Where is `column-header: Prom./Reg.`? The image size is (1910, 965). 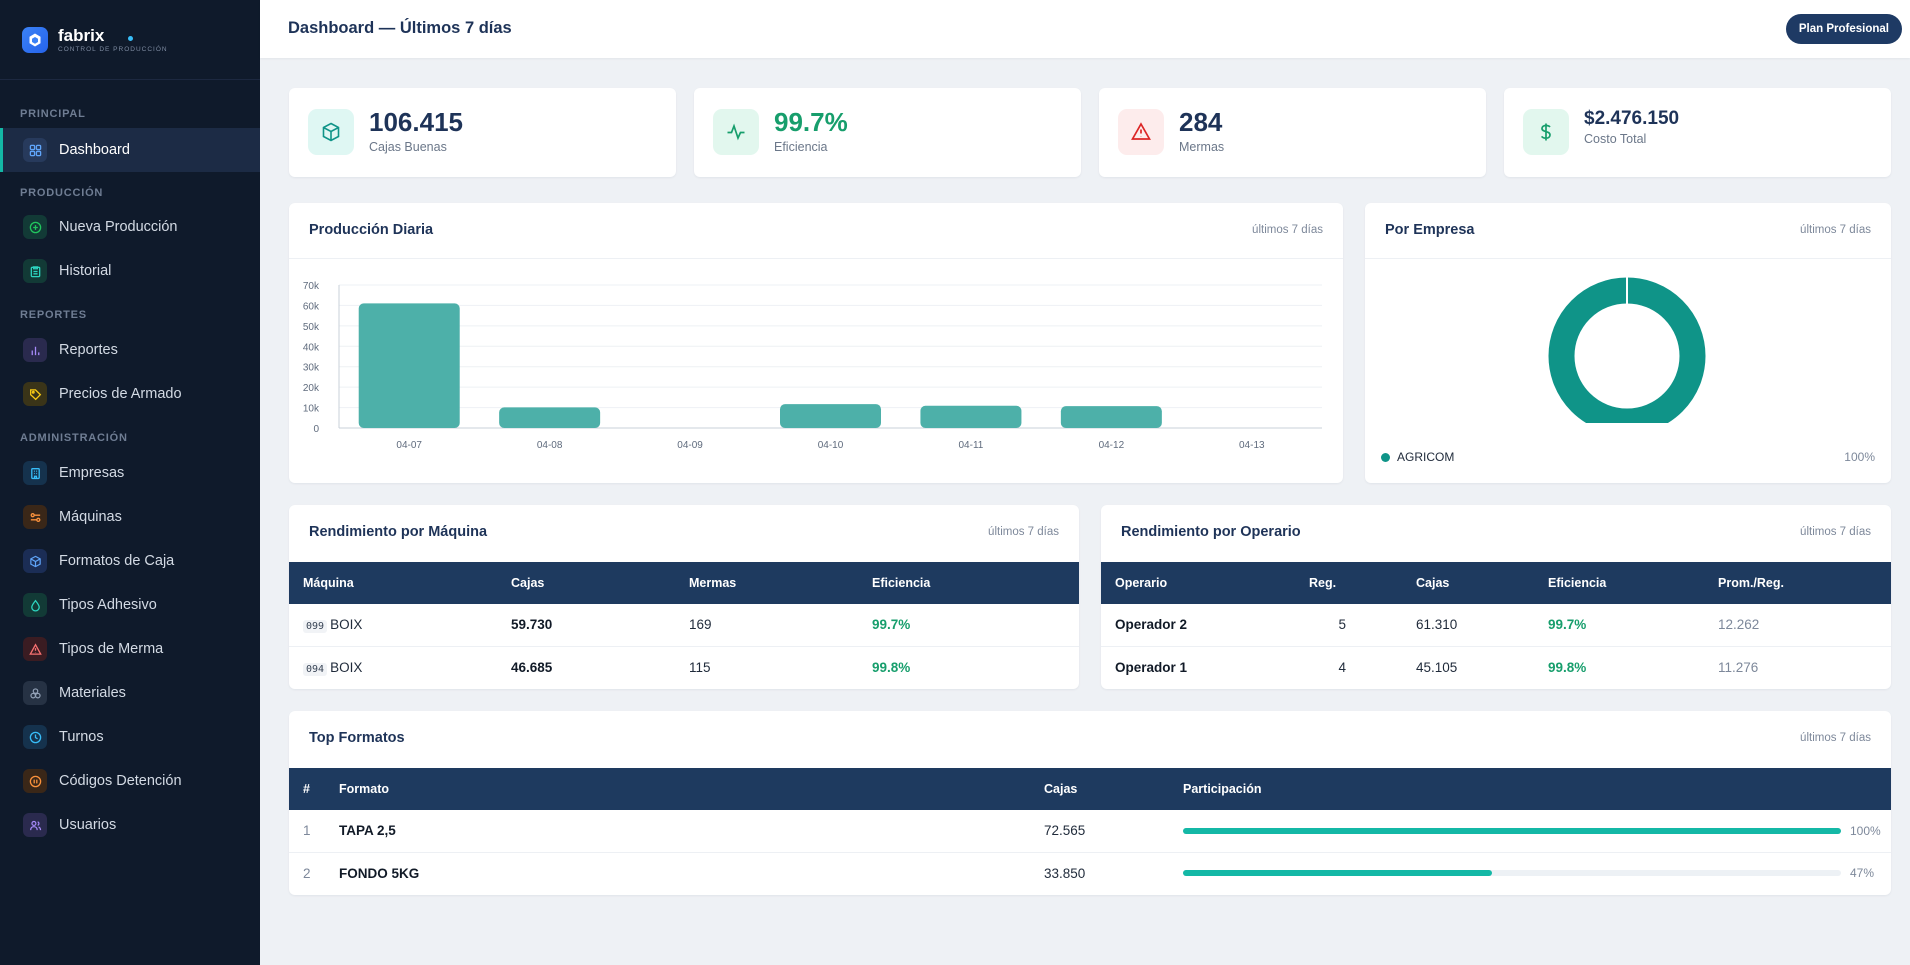
column-header: Prom./Reg. is located at coordinates (1804, 583).